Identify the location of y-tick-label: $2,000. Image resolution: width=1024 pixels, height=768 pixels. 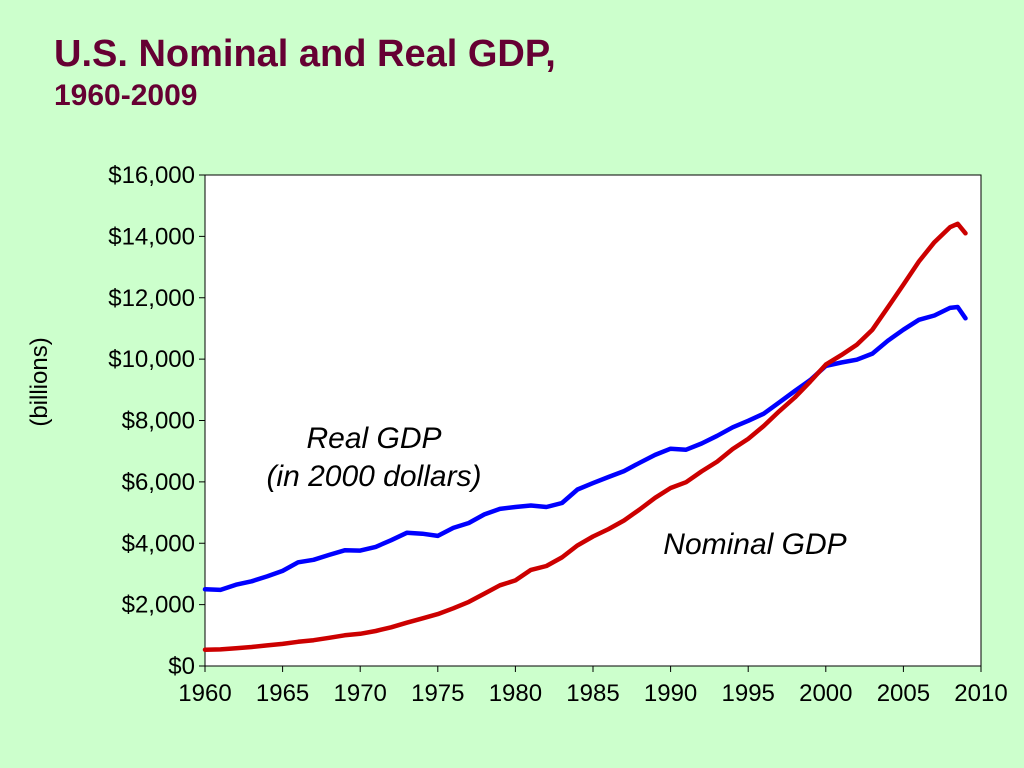
(158, 605).